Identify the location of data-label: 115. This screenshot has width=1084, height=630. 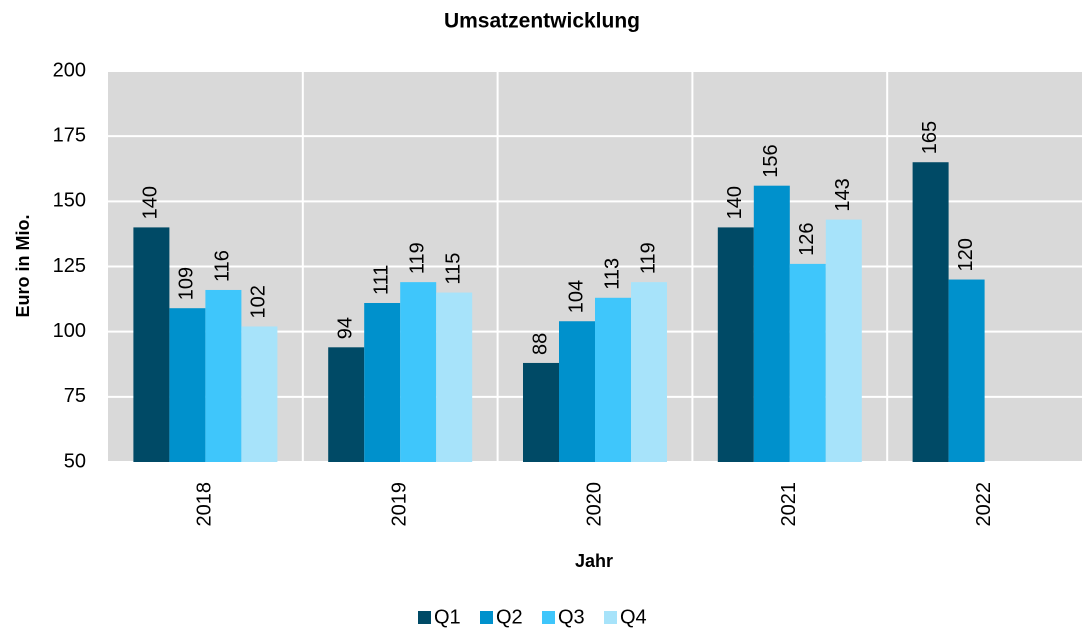
(453, 269).